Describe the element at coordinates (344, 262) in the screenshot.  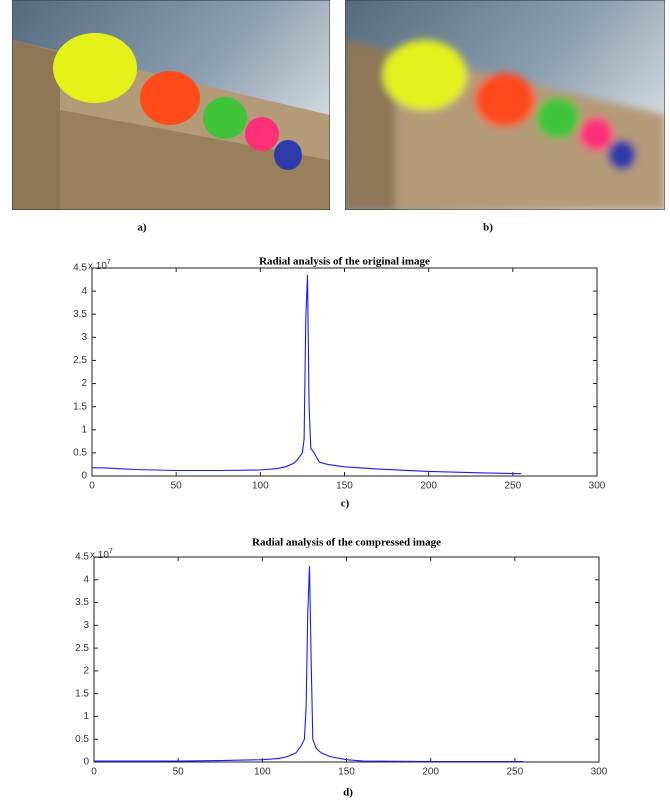
I see `chart-title: Radial analysis of the original image` at that location.